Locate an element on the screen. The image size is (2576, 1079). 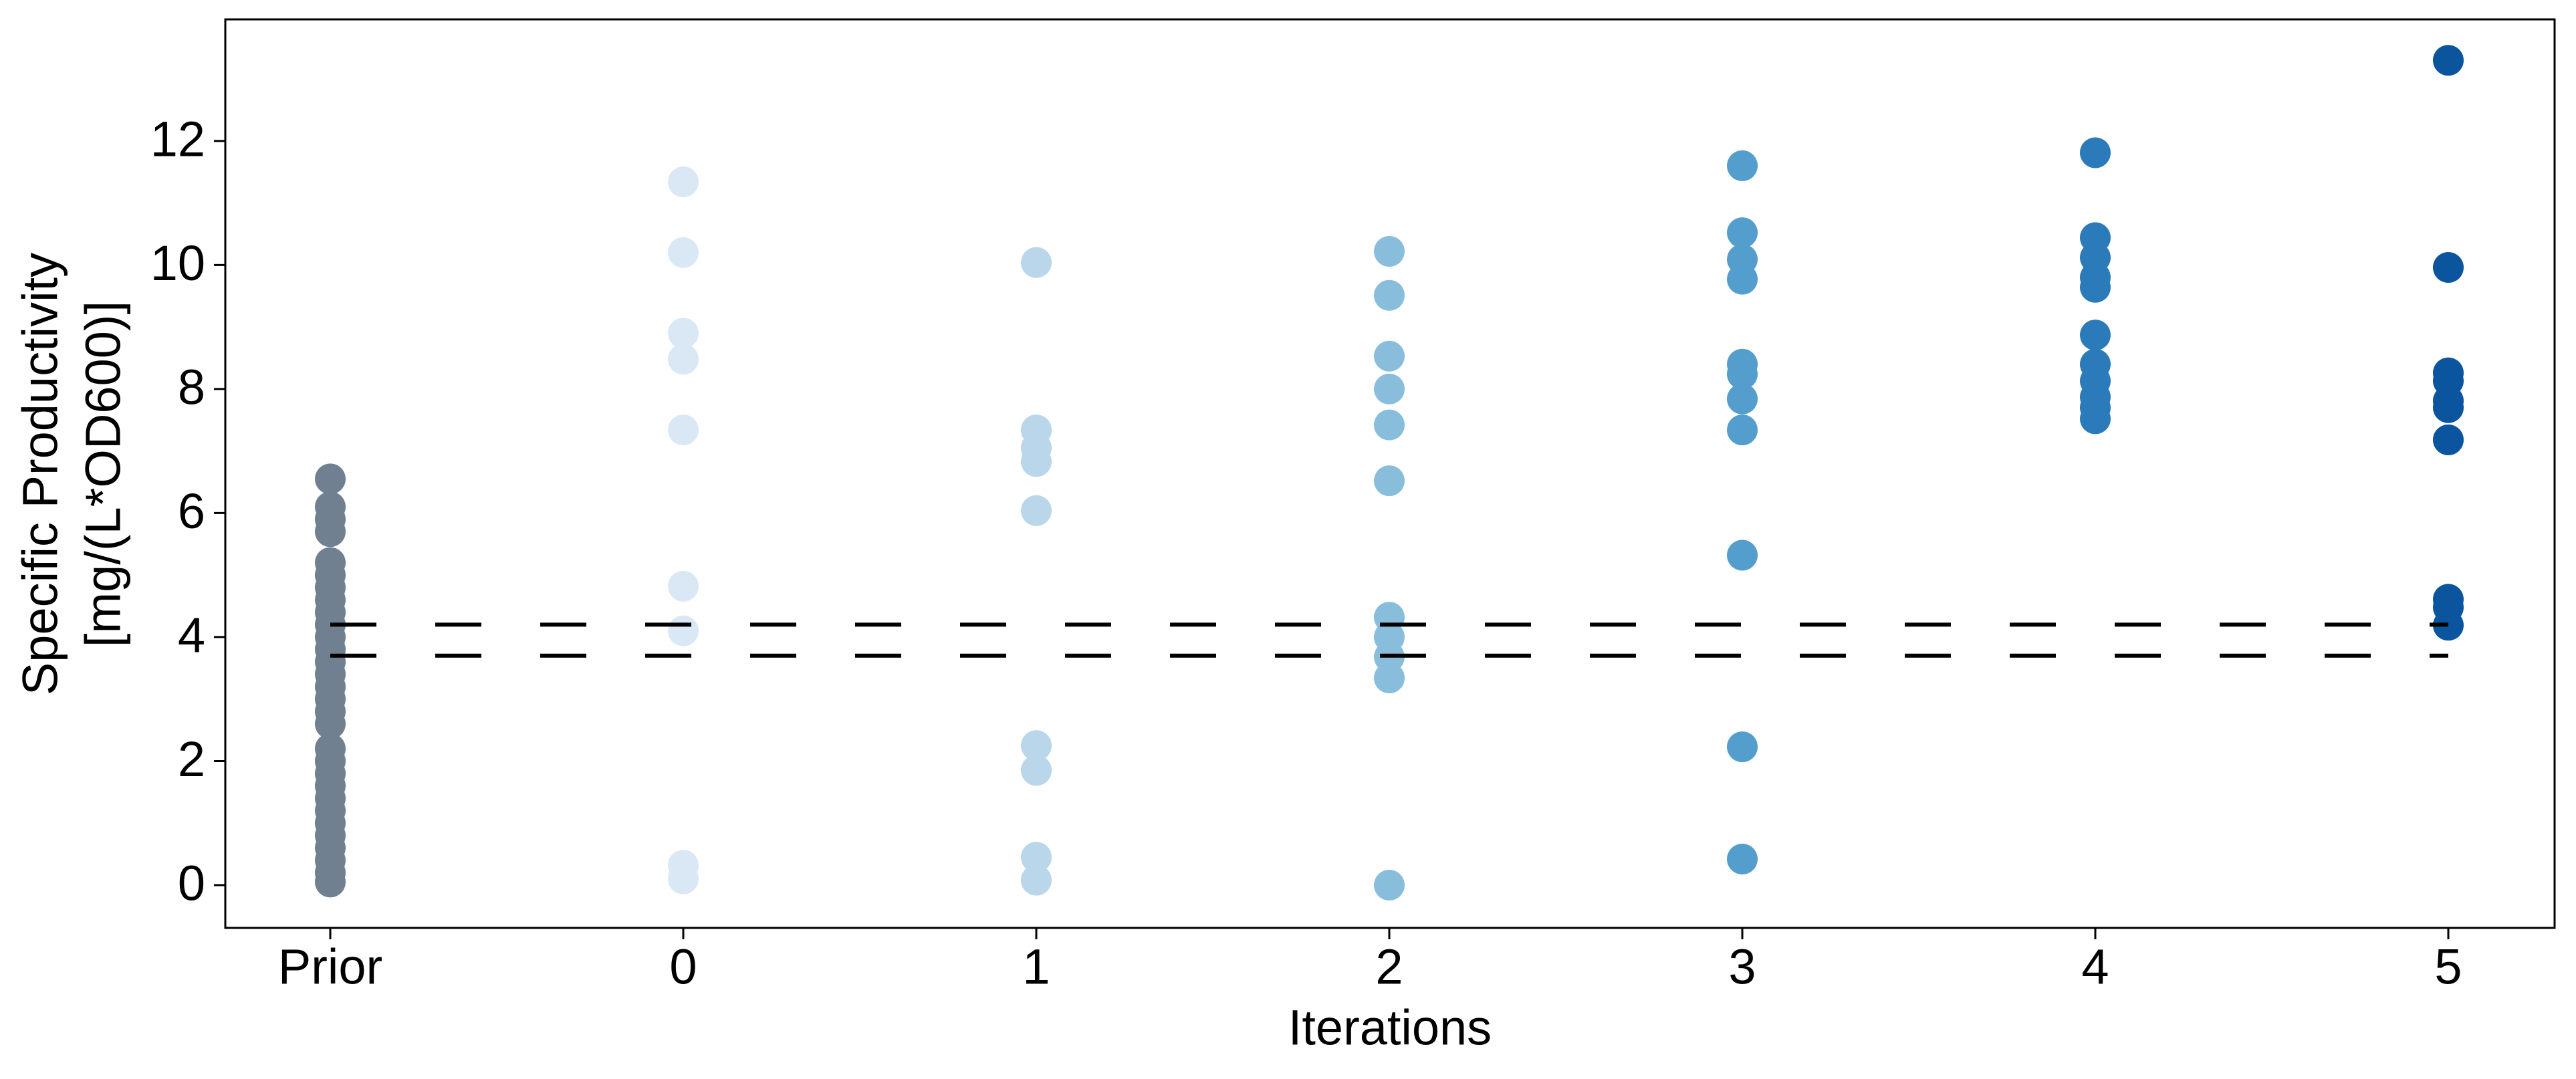
x-tick-label: 4 is located at coordinates (2095, 967).